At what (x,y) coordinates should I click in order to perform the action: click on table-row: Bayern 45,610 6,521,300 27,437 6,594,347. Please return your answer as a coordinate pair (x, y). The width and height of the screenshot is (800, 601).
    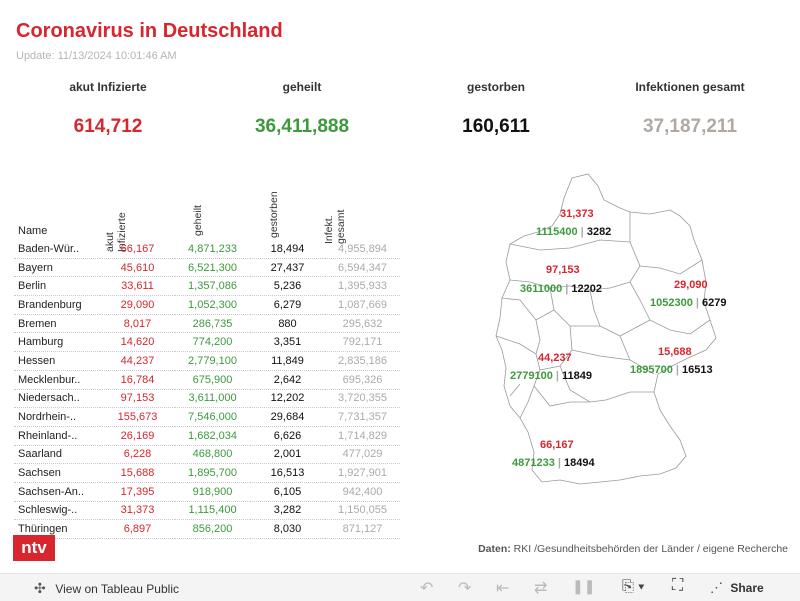
    Looking at the image, I should click on (207, 268).